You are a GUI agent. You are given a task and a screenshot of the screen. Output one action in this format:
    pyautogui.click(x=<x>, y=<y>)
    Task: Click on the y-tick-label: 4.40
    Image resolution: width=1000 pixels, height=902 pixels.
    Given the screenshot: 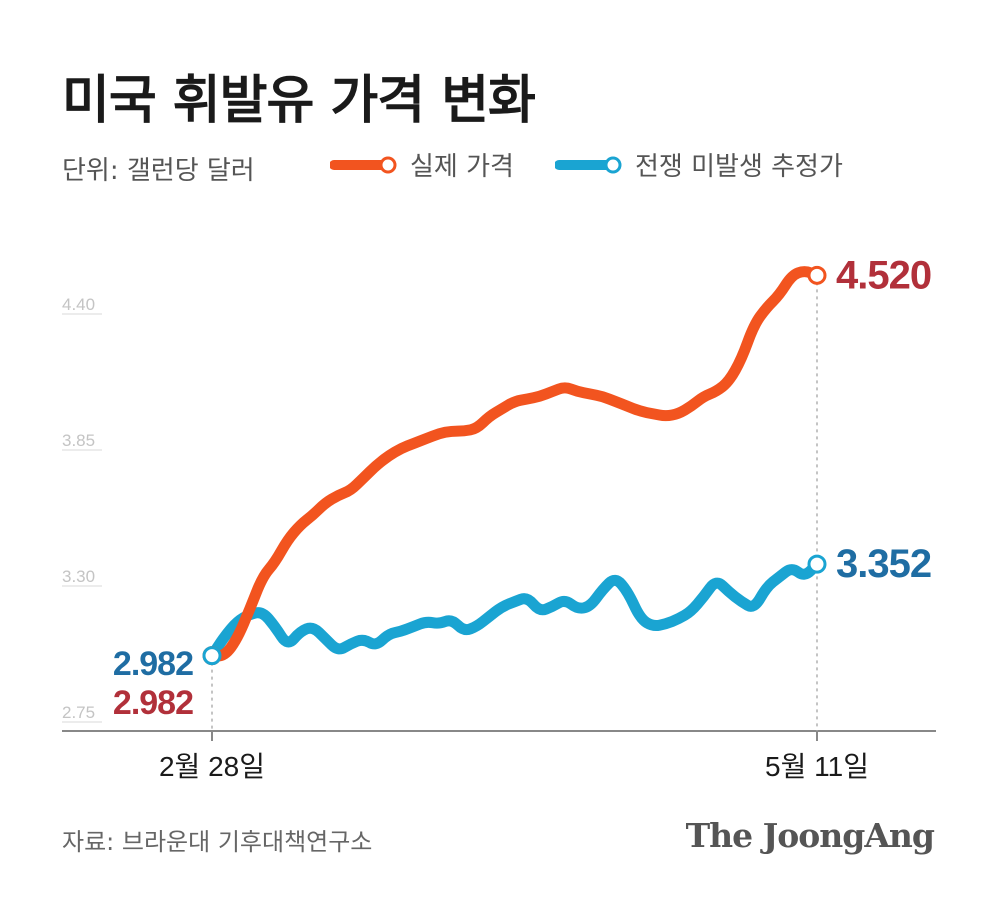 What is the action you would take?
    pyautogui.click(x=78, y=304)
    